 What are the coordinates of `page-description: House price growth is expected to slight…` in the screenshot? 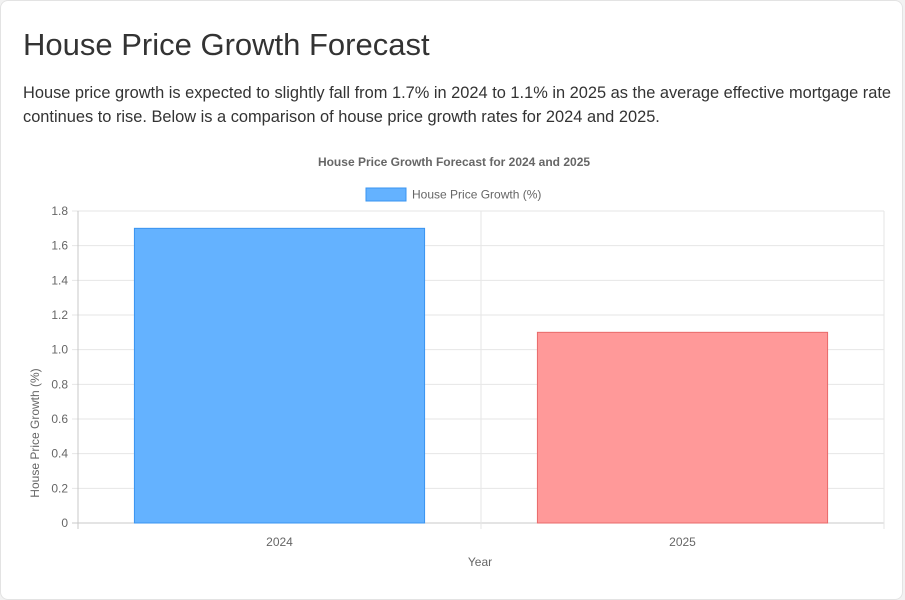 It's located at (457, 105).